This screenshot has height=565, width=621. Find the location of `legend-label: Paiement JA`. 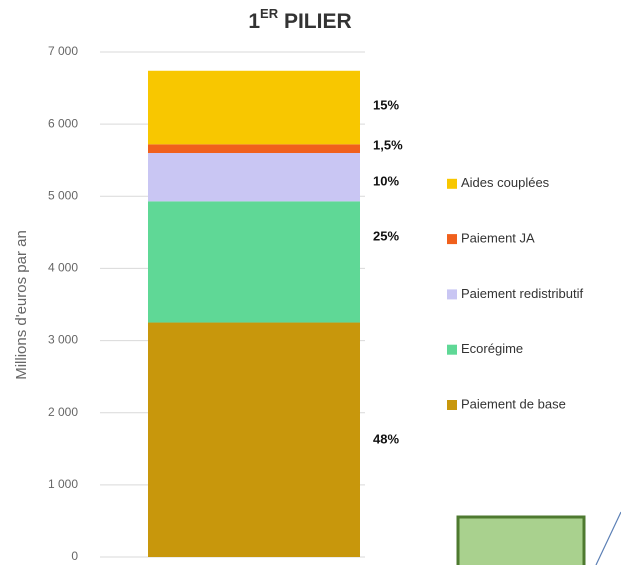

legend-label: Paiement JA is located at coordinates (498, 238).